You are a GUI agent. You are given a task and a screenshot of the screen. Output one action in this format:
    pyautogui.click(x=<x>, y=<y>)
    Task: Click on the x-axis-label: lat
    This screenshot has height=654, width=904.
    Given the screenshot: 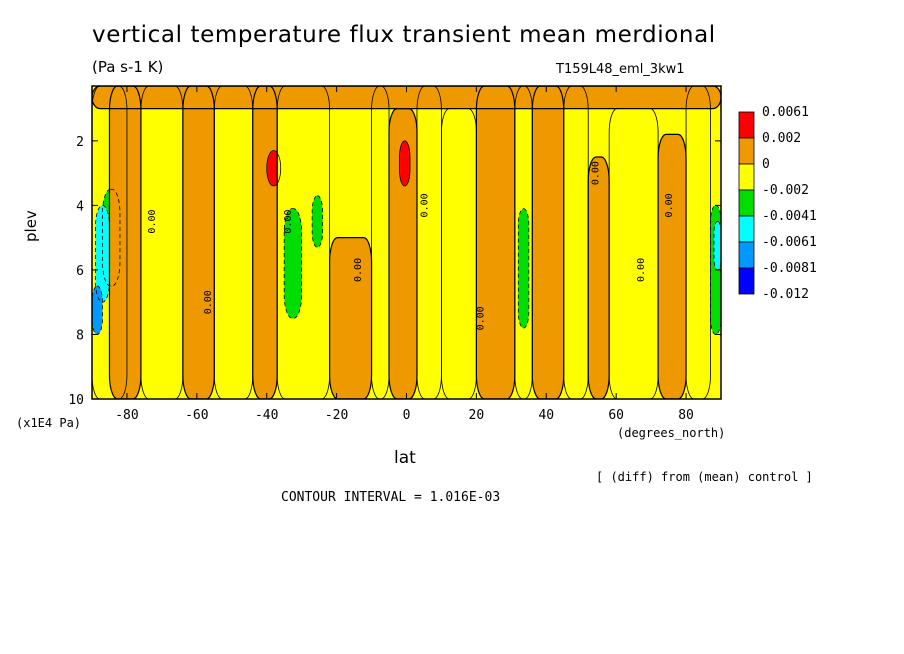 What is the action you would take?
    pyautogui.click(x=405, y=458)
    